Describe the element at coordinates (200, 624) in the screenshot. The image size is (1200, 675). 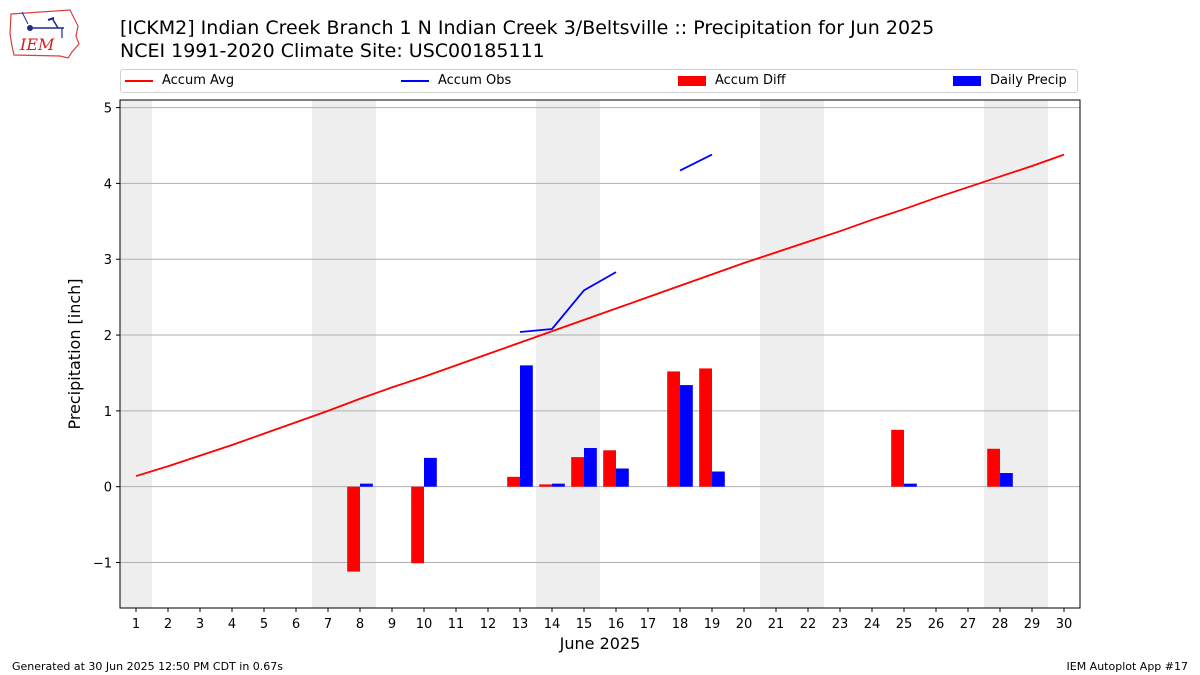
I see `xtick-label-3: 3` at that location.